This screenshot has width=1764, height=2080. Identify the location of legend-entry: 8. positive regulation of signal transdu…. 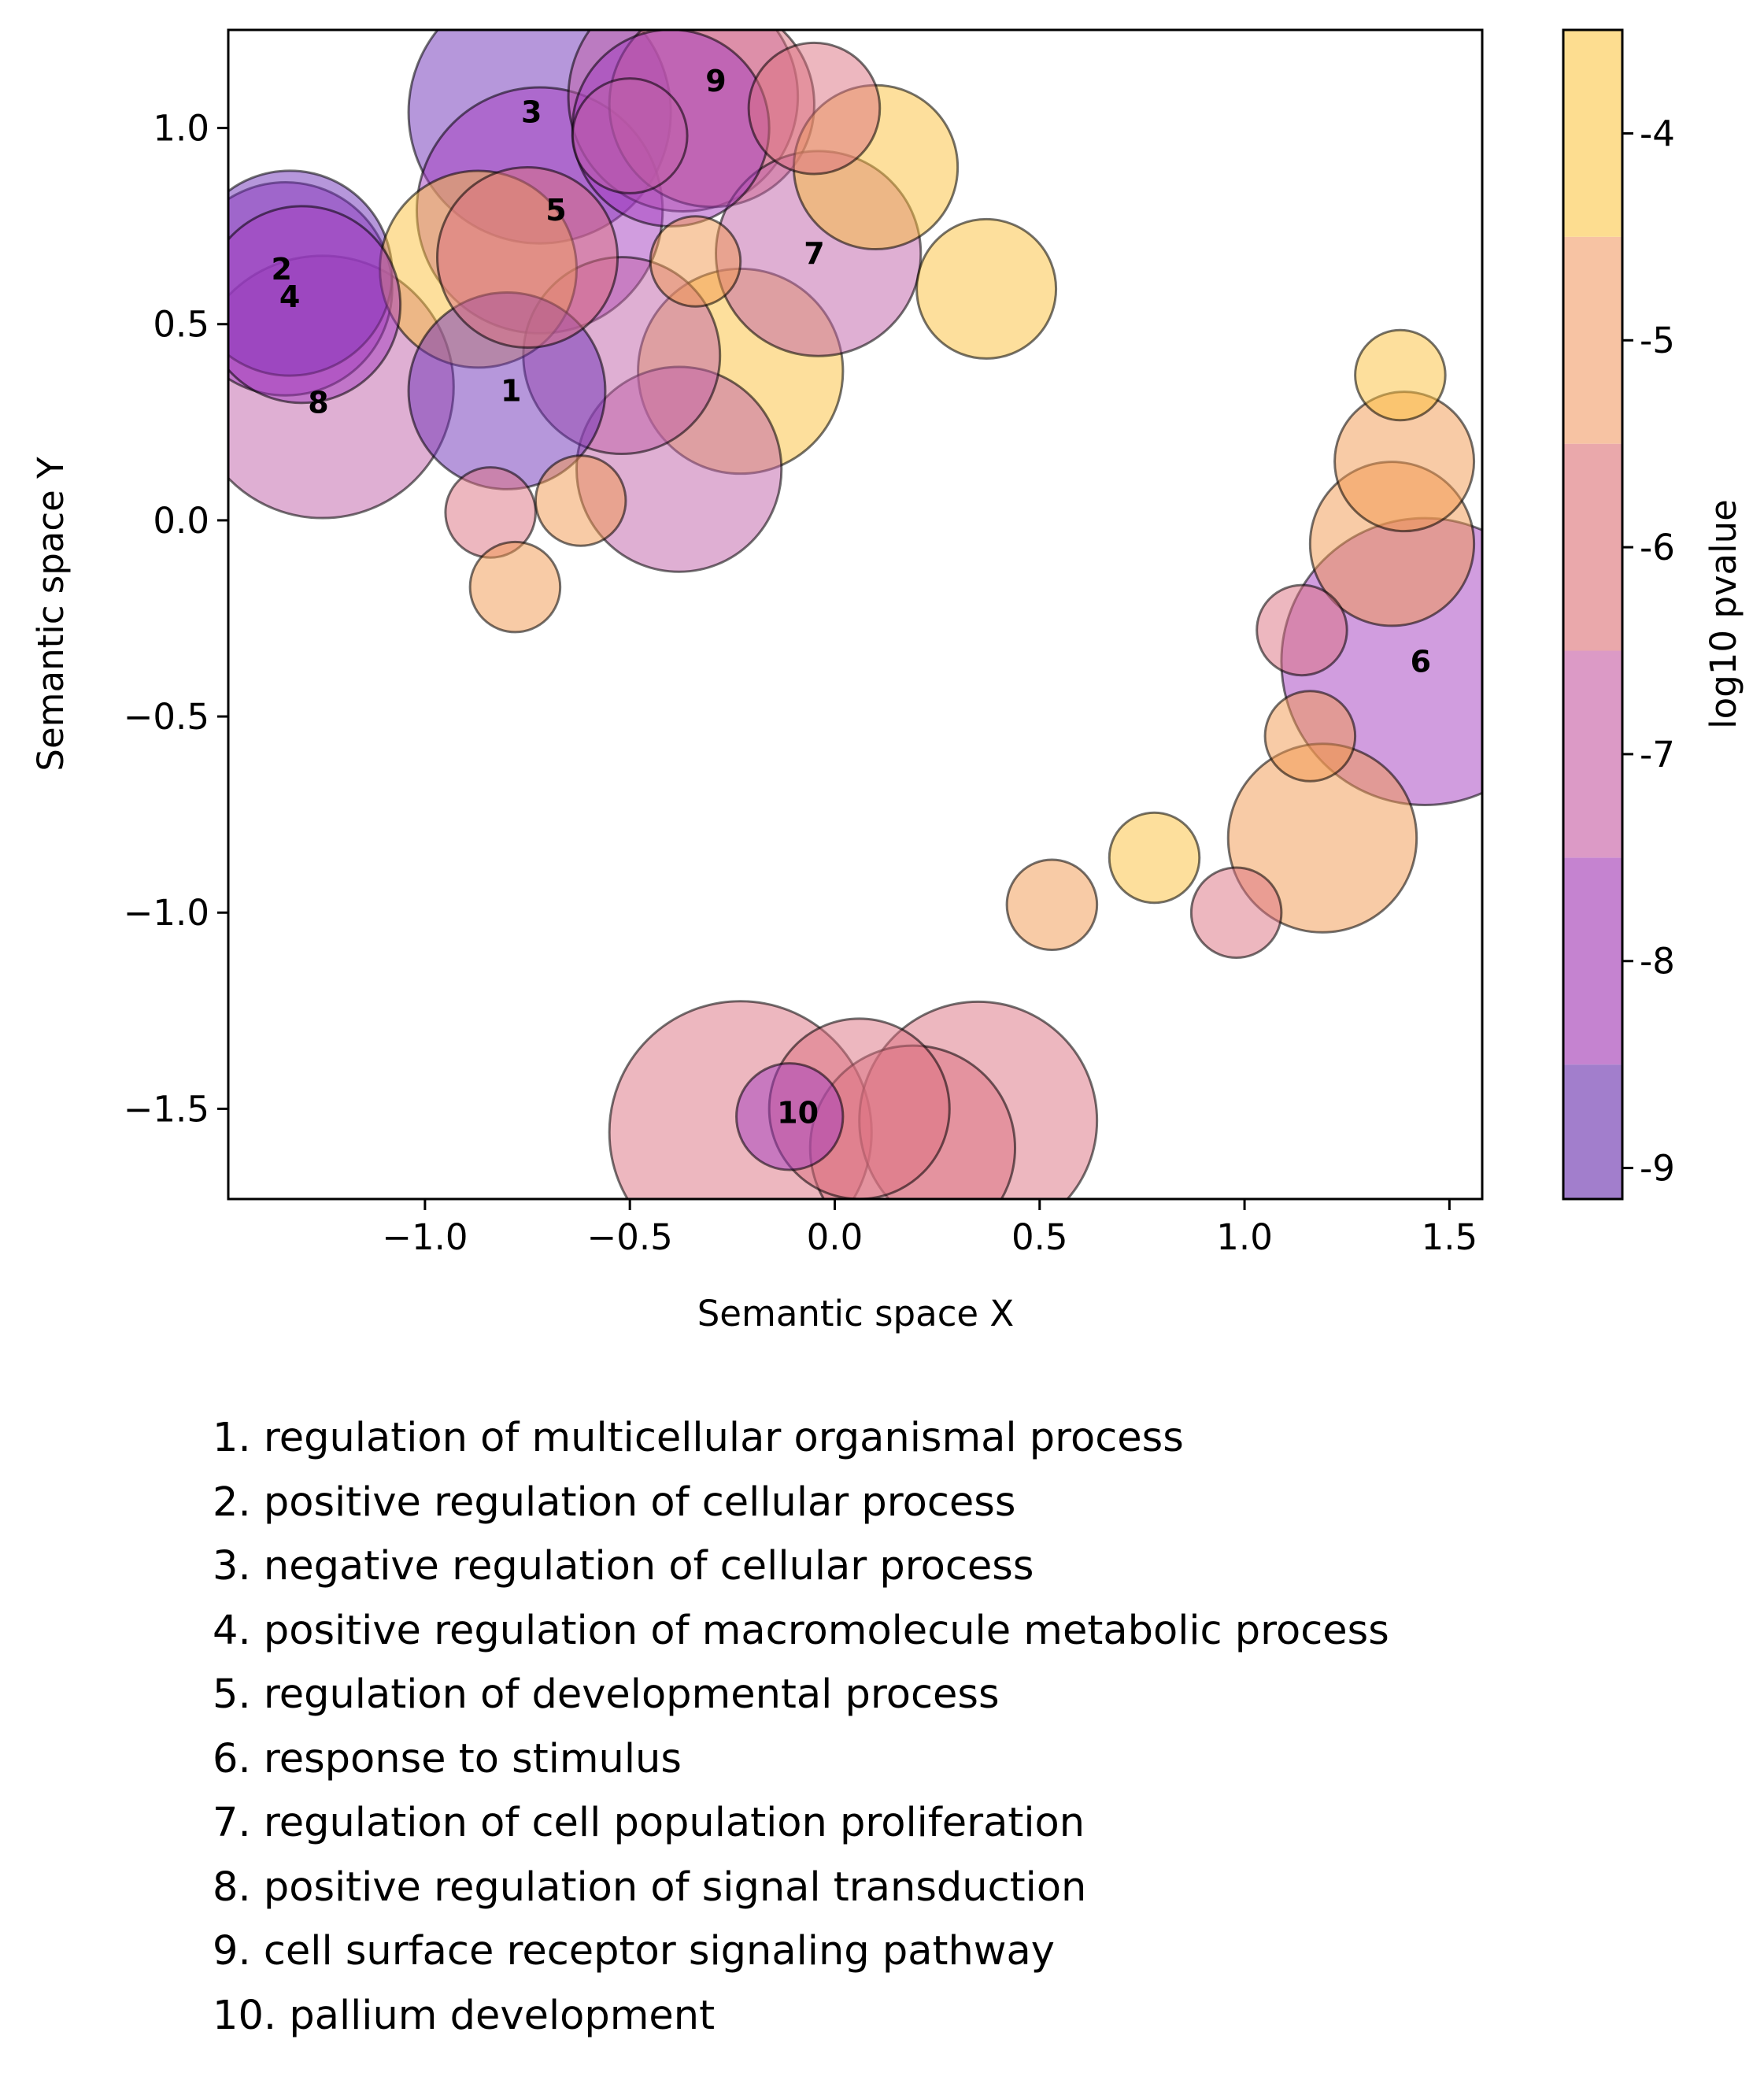
(650, 1887).